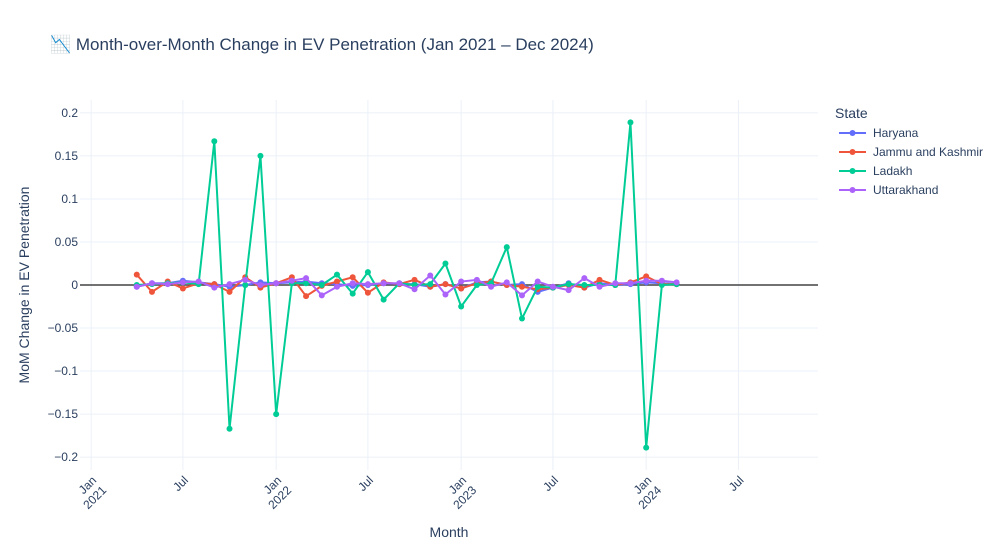 Image resolution: width=1001 pixels, height=550 pixels. I want to click on y-tick-label: −0.15, so click(63, 414).